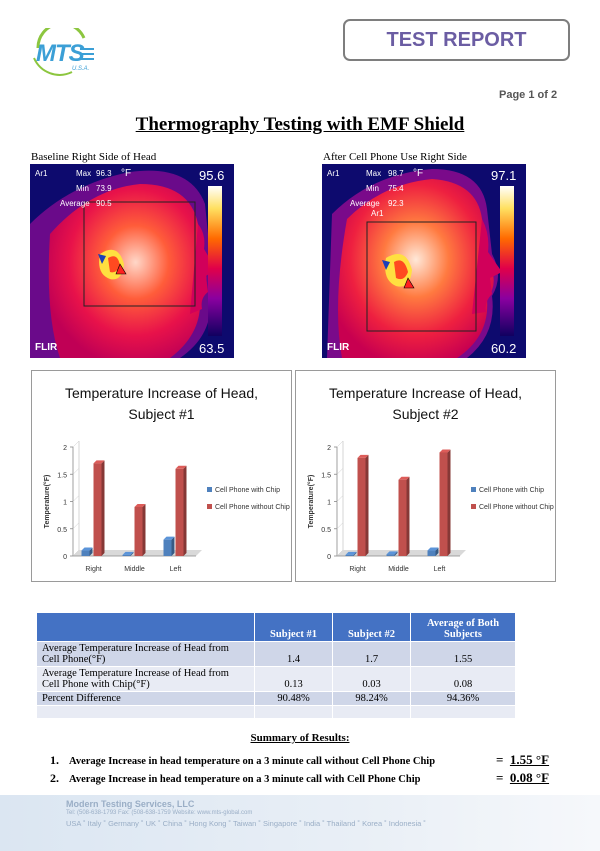 The image size is (600, 851). What do you see at coordinates (60, 53) in the screenshot?
I see `logo-text: MTS` at bounding box center [60, 53].